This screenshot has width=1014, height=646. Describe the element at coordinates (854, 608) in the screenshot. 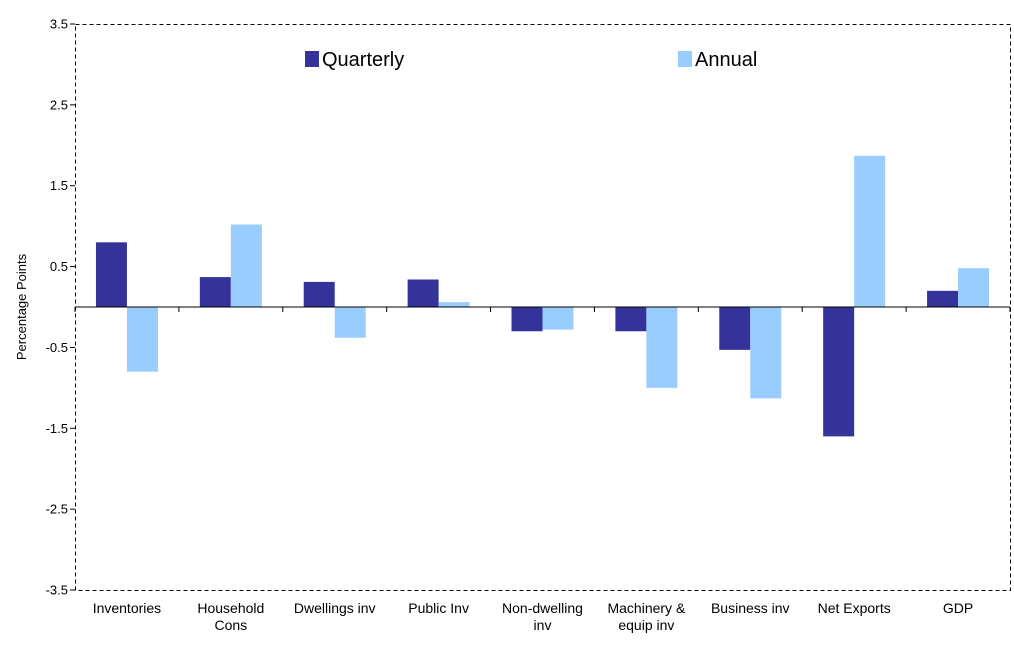

I see `x-tick-label: Net Exports` at that location.